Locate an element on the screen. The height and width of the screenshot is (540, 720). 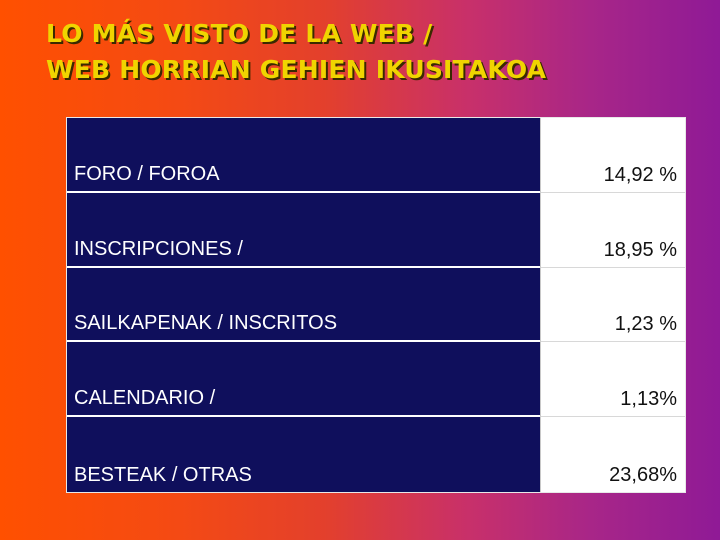
row-label: BESTEAK / OTRAS is located at coordinates (303, 454).